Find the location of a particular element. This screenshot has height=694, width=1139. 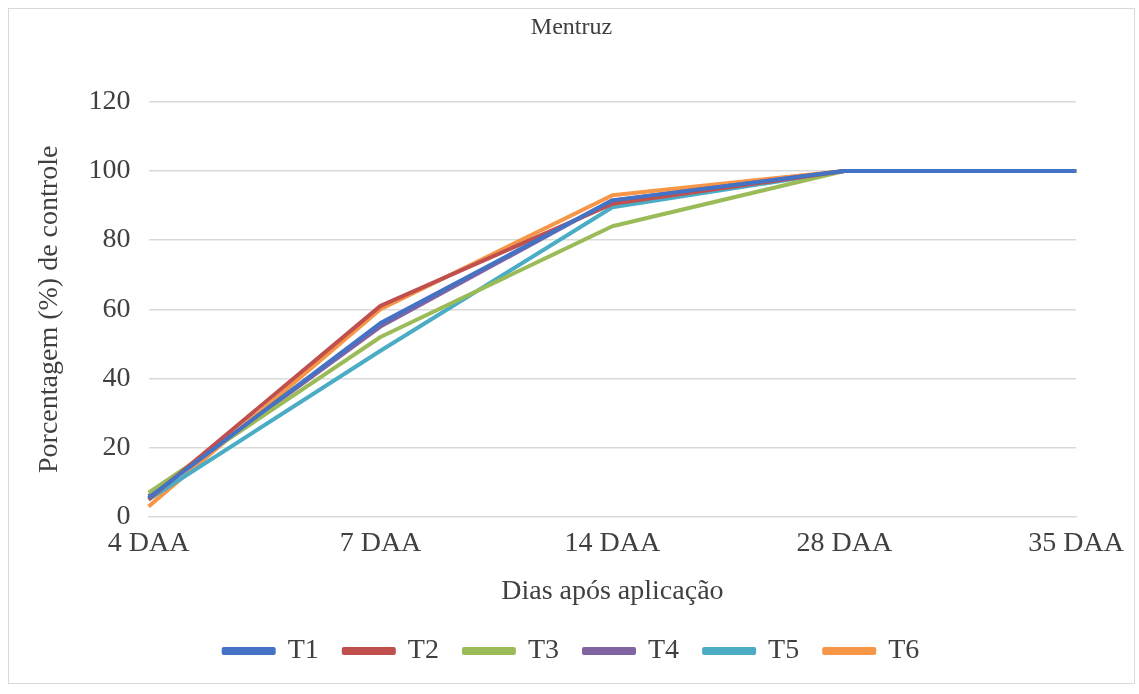

chart-title: Mentruz is located at coordinates (571, 25).